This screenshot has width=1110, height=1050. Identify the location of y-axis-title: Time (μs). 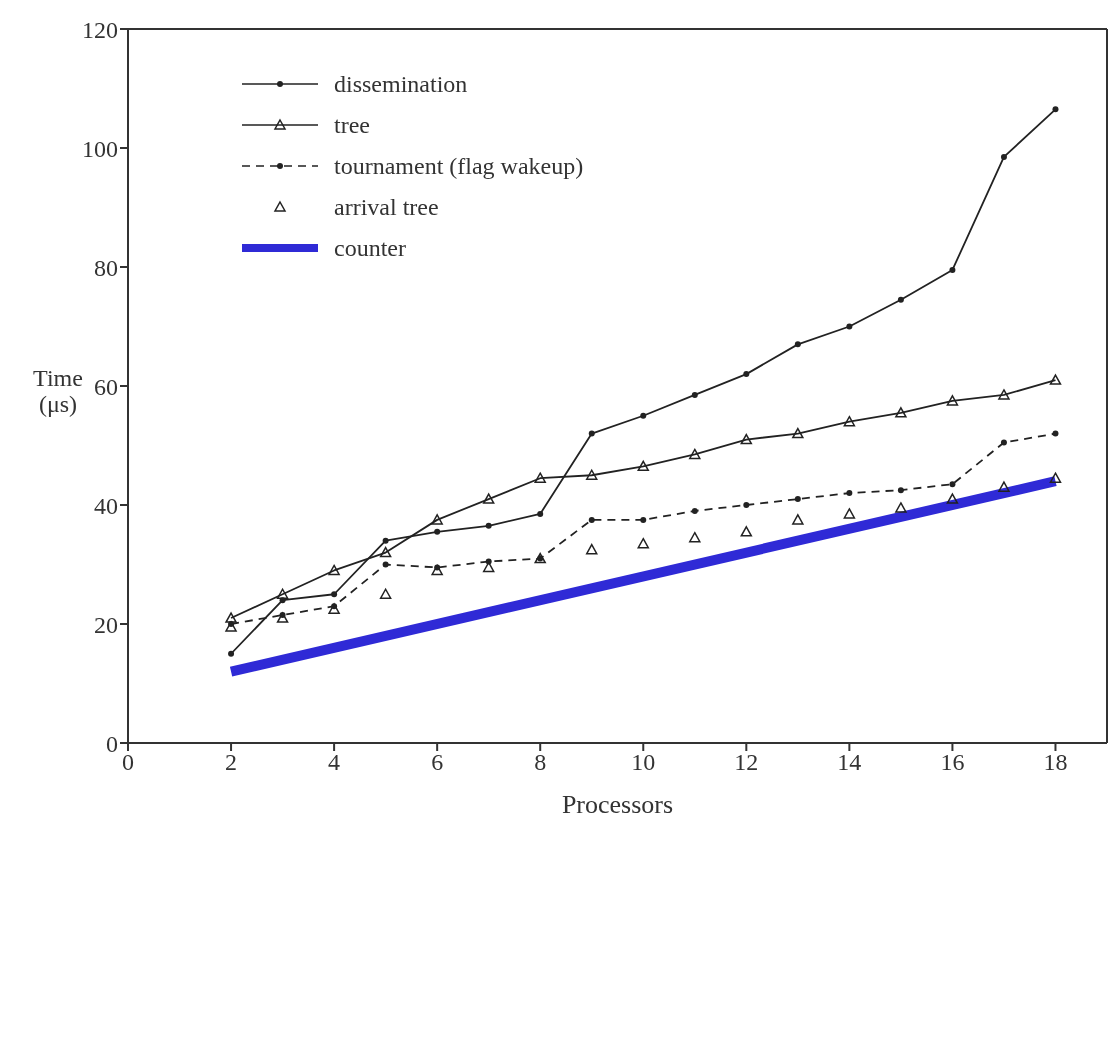
(58, 391).